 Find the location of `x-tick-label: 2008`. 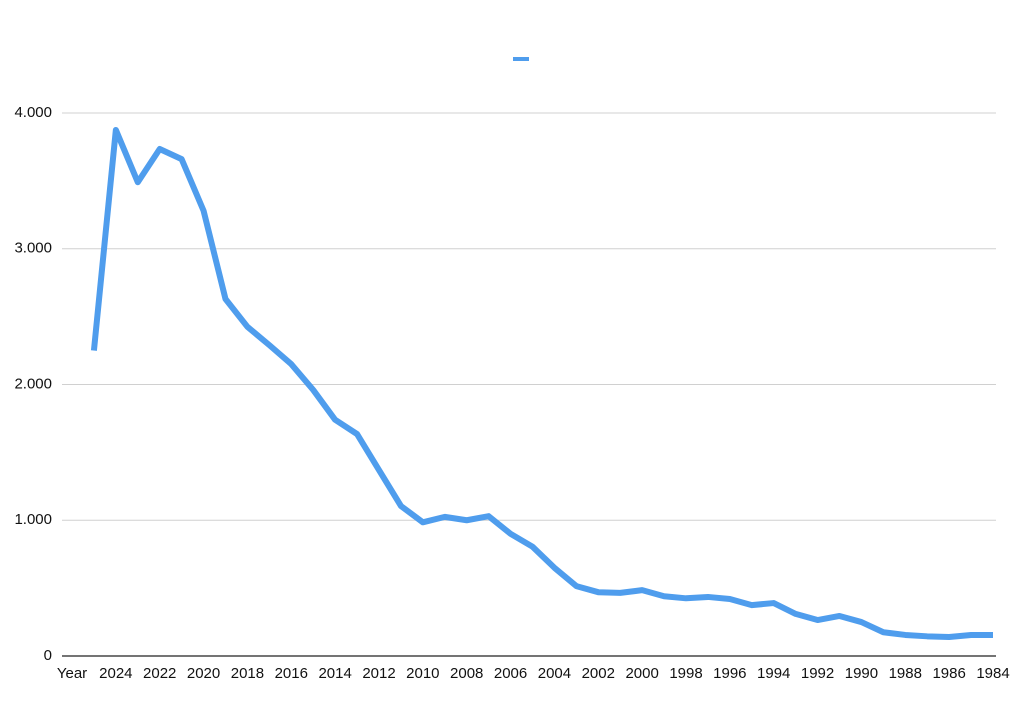

x-tick-label: 2008 is located at coordinates (466, 673).